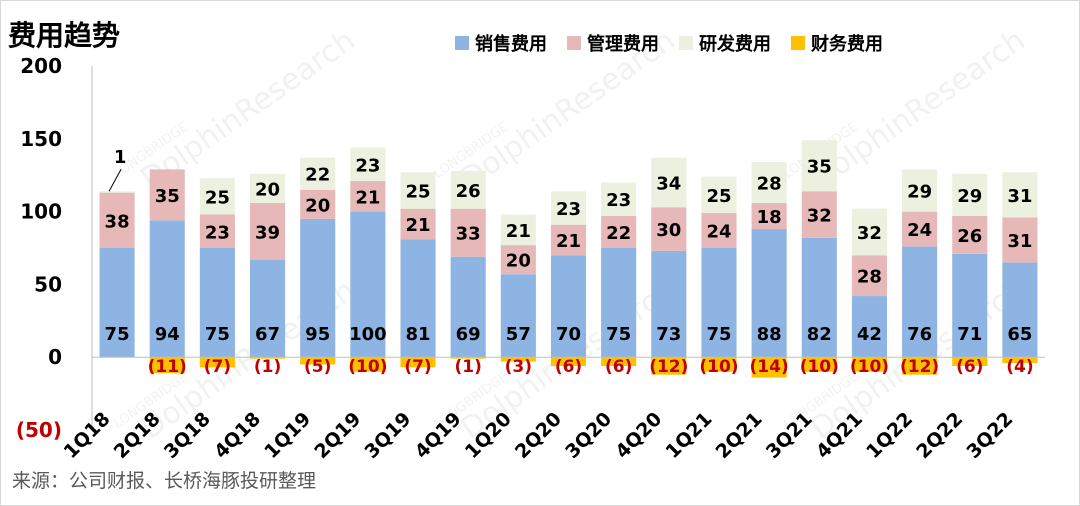 The image size is (1080, 506). I want to click on data-label-admin: 18, so click(769, 217).